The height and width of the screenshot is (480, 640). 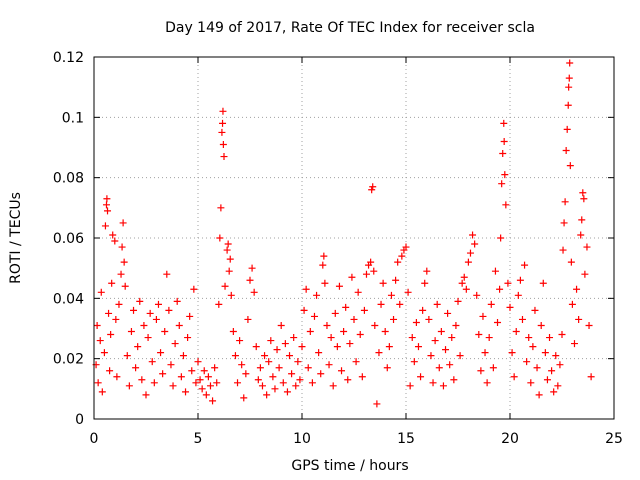 What do you see at coordinates (510, 439) in the screenshot?
I see `x-tick-label: 20` at bounding box center [510, 439].